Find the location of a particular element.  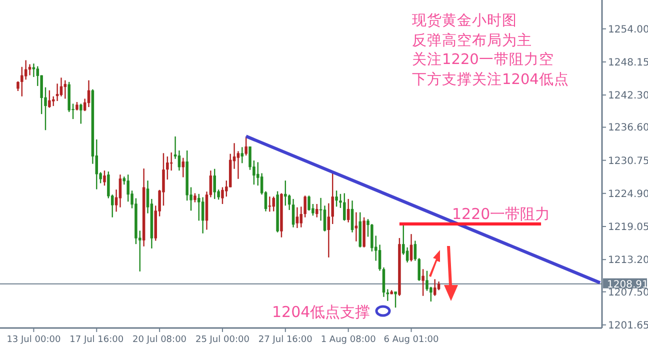

x-tick-label: 25 Jul 00:00 is located at coordinates (222, 340).